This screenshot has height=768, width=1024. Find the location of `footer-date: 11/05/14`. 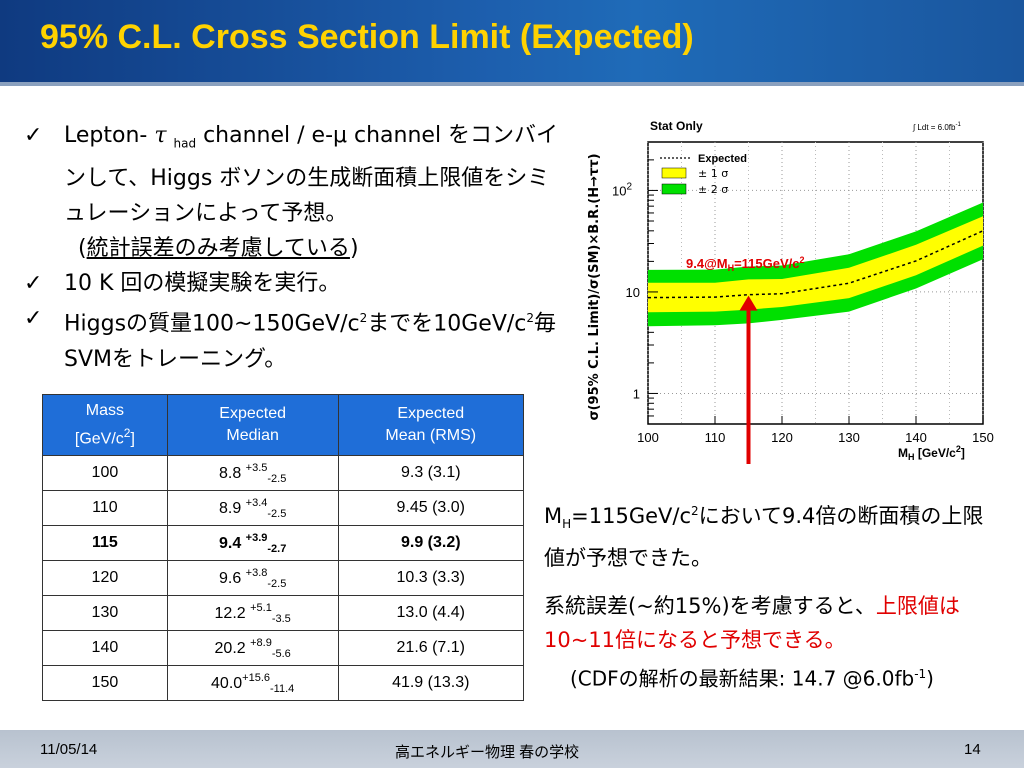

footer-date: 11/05/14 is located at coordinates (69, 749).